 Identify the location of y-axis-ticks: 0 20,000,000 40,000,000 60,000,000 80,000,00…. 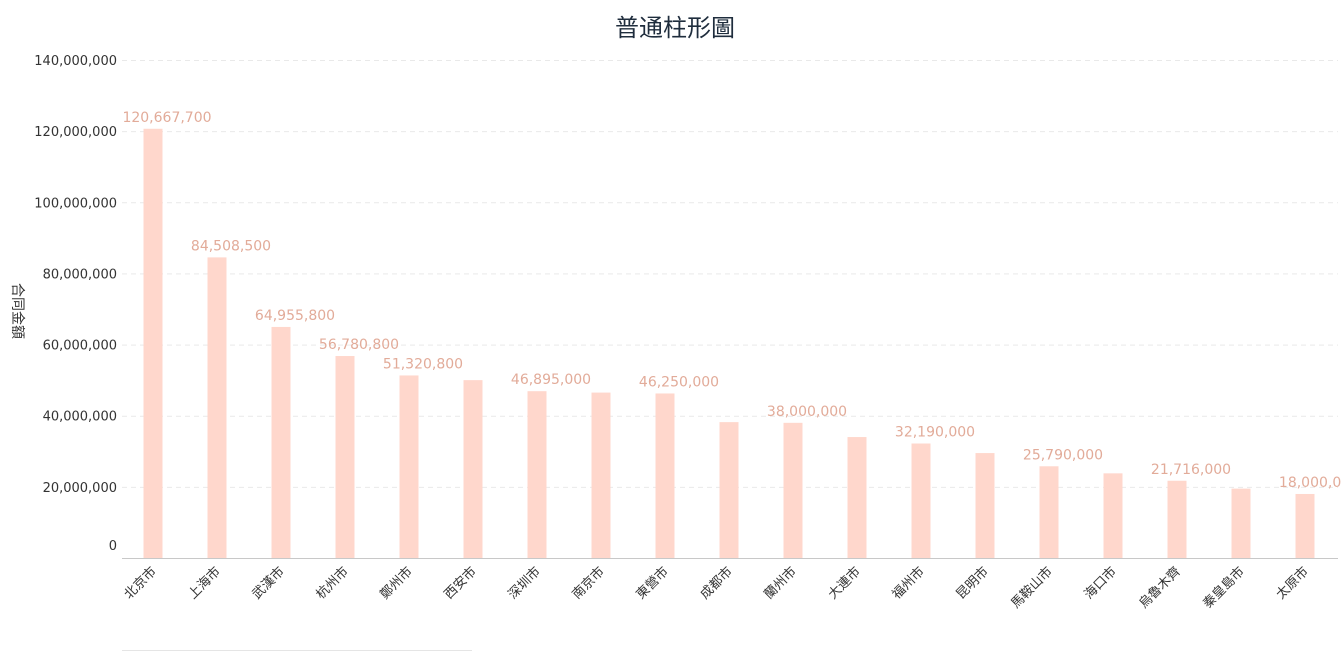
(75, 304).